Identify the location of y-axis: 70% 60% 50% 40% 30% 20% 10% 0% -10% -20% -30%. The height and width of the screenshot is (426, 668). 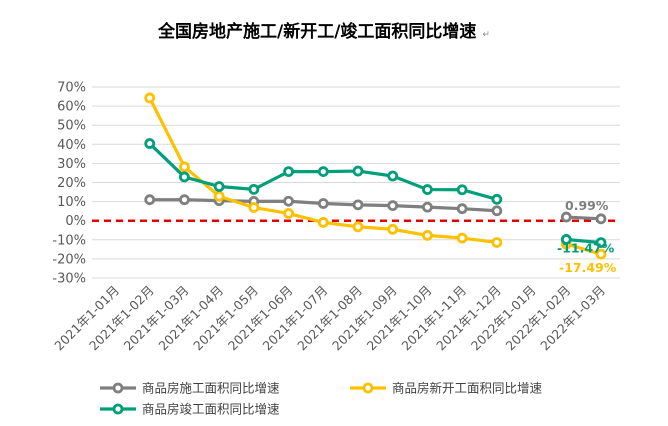
(69, 184).